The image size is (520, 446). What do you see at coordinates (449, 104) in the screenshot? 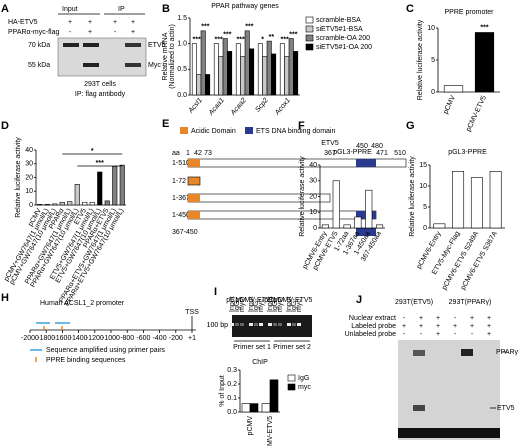
I see `x-tick-label: pCMV` at bounding box center [449, 104].